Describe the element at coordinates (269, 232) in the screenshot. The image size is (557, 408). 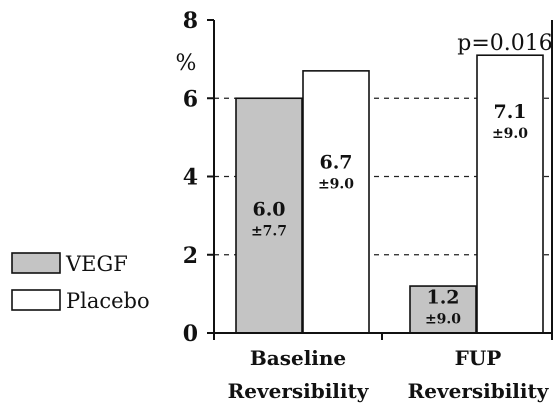
I see `sd-label-vegf-0: ±7.7` at that location.